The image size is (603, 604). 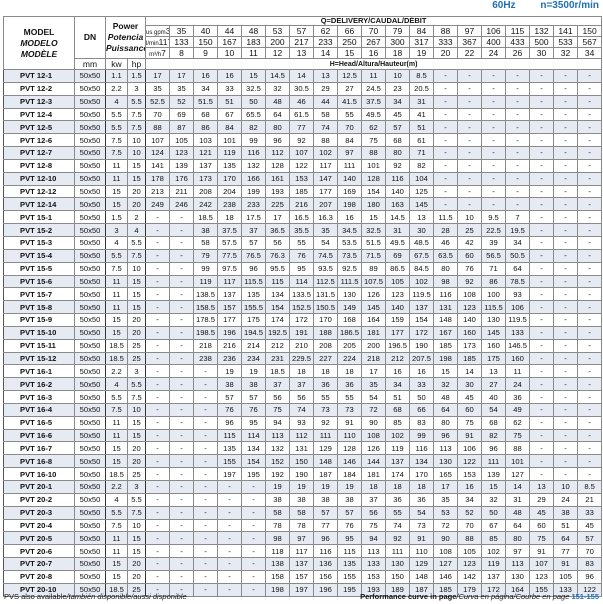 What do you see at coordinates (253, 435) in the screenshot?
I see `head-cell: 114` at bounding box center [253, 435].